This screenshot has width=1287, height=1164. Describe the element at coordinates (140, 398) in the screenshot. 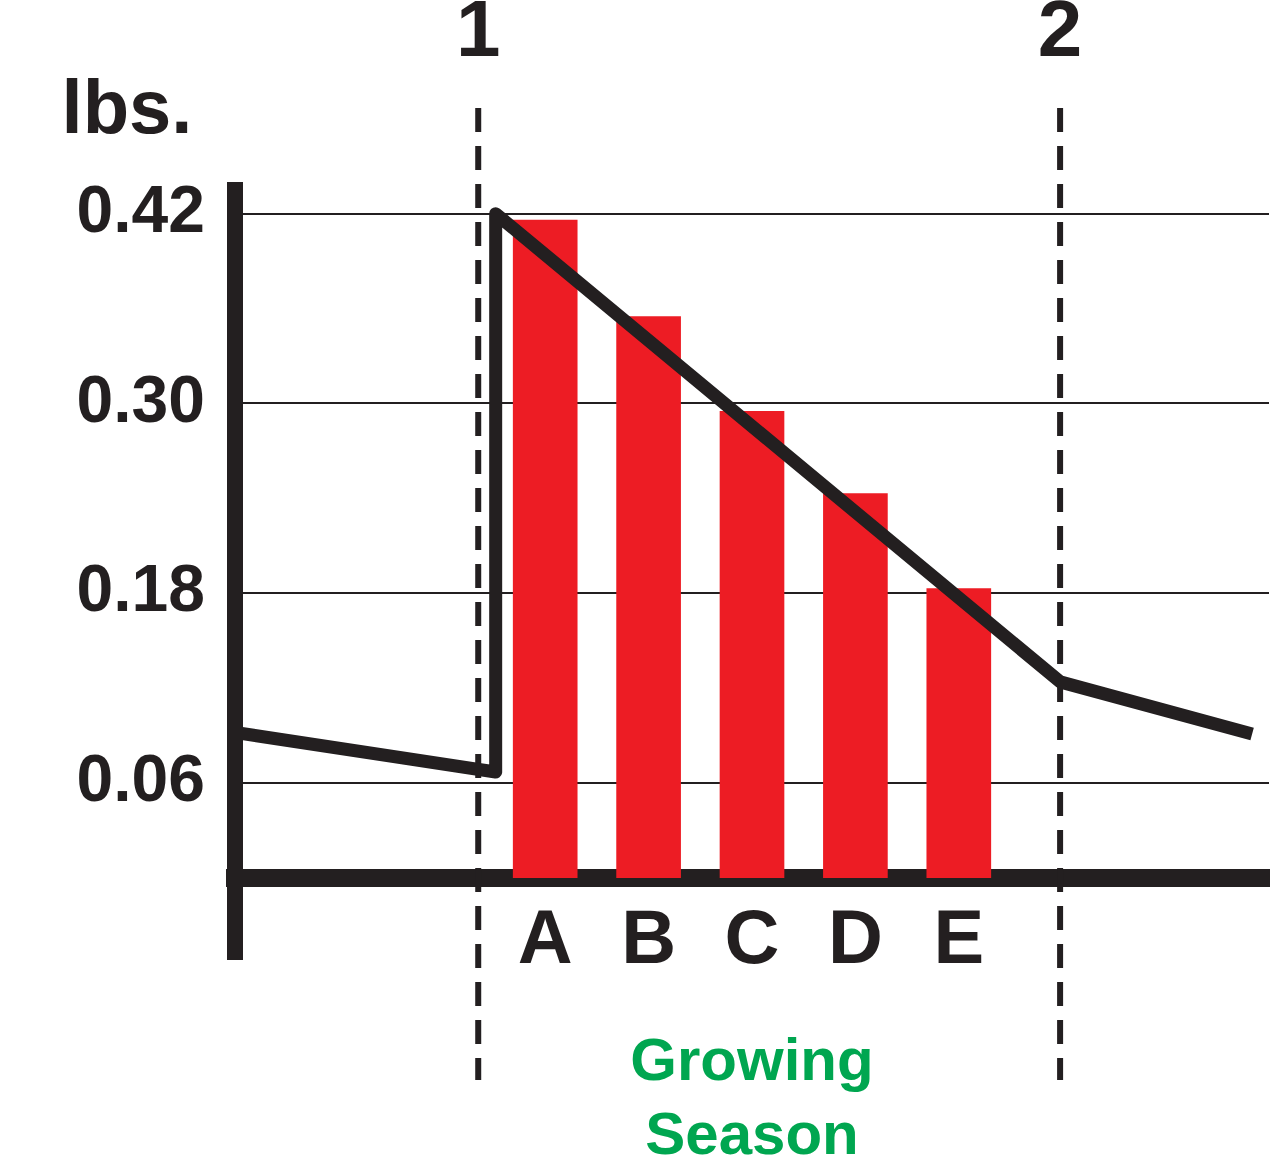

I see `y-tick-label: 0.30` at that location.